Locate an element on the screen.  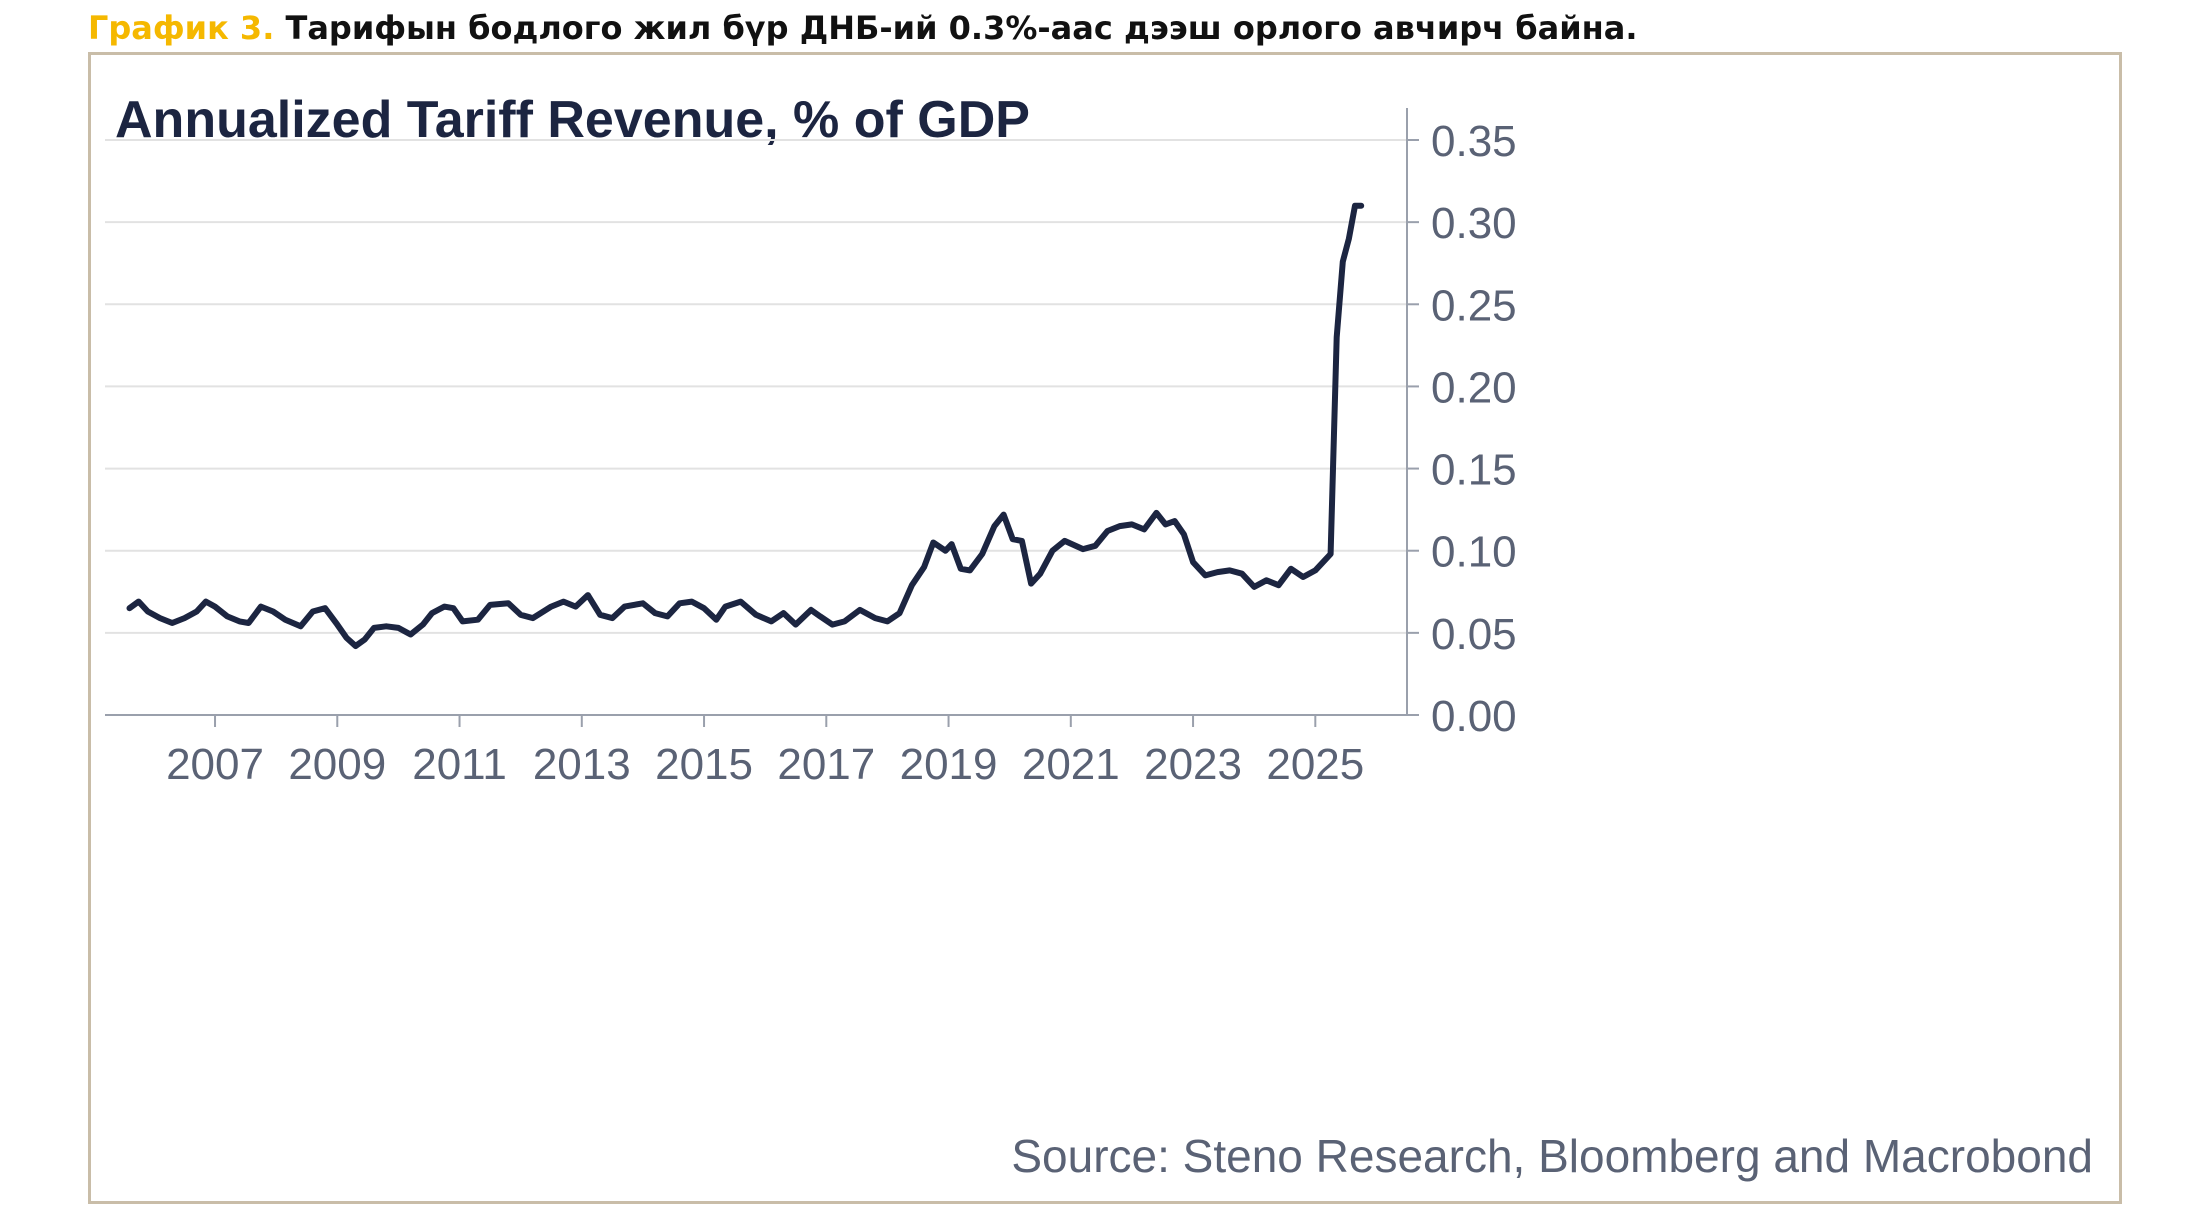
x-tick-label: 2015 is located at coordinates (704, 764).